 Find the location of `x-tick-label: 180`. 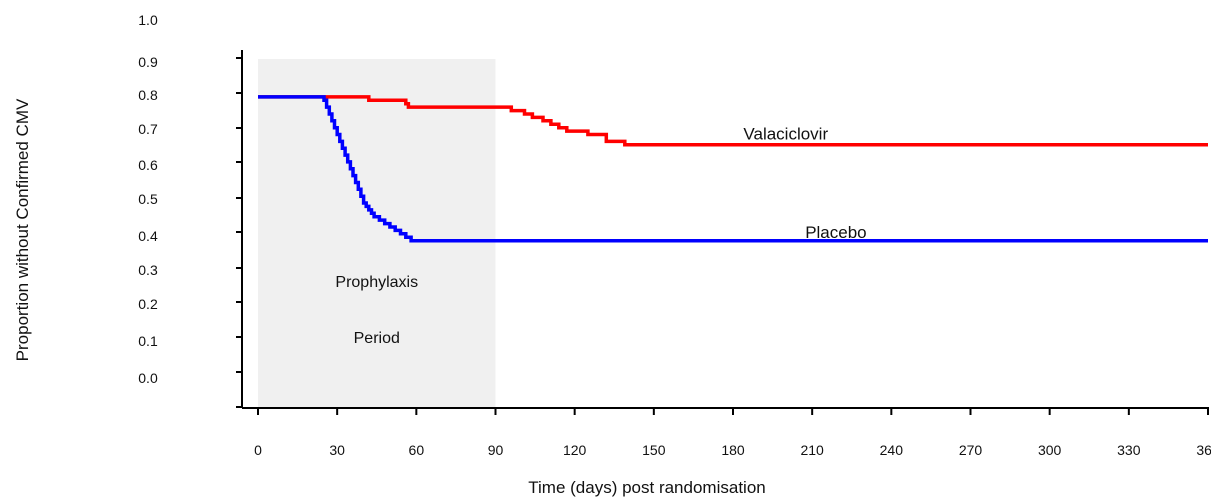

x-tick-label: 180 is located at coordinates (733, 450).